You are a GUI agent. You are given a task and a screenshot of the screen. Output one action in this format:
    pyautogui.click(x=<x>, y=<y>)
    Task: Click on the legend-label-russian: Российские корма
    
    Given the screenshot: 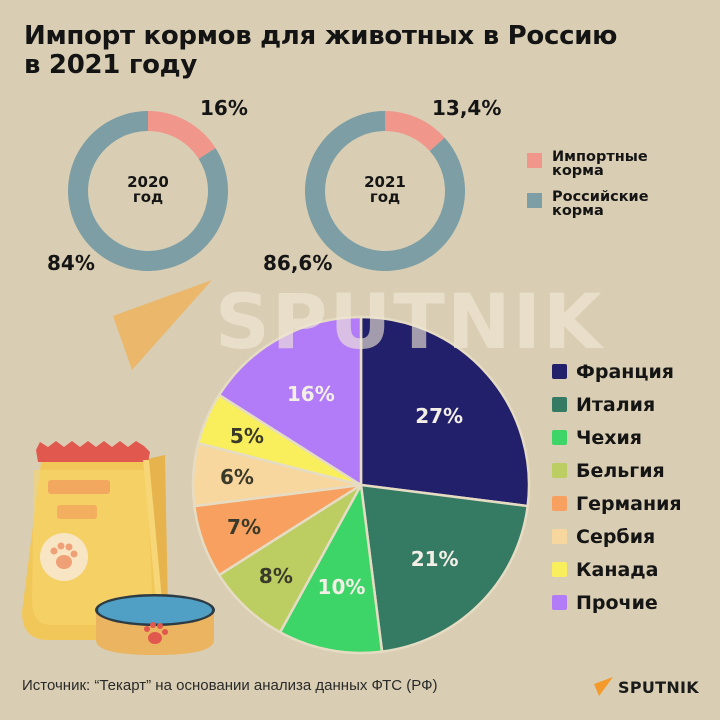 What is the action you would take?
    pyautogui.click(x=600, y=204)
    